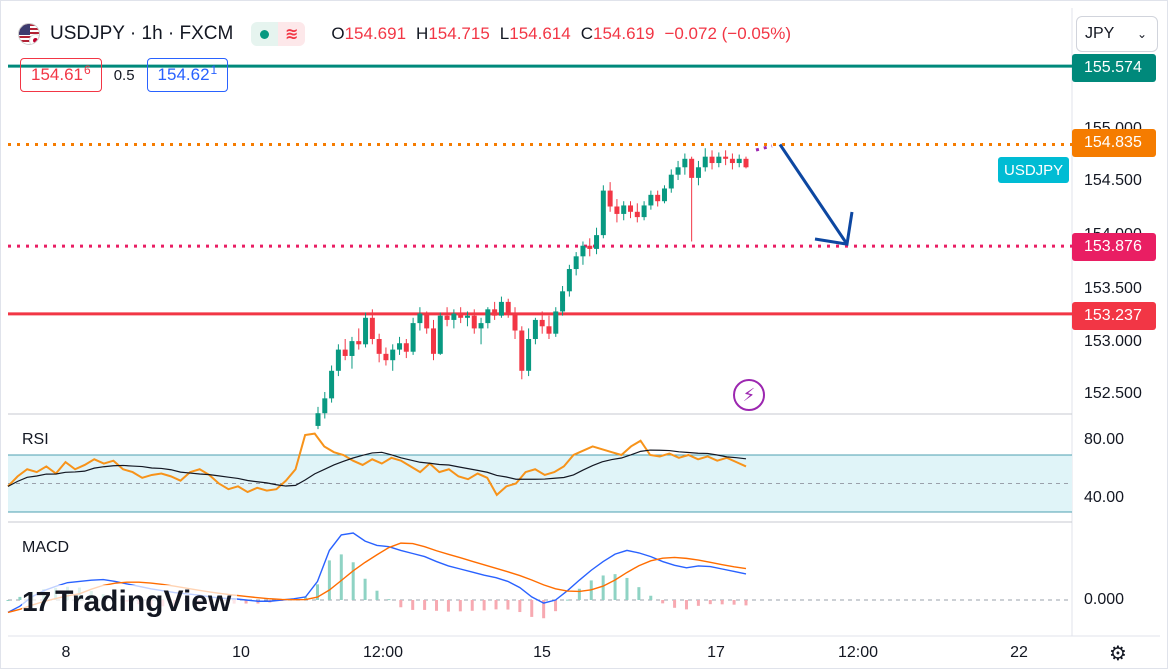 The height and width of the screenshot is (669, 1168). I want to click on macd-panel-title: MACD, so click(46, 547).